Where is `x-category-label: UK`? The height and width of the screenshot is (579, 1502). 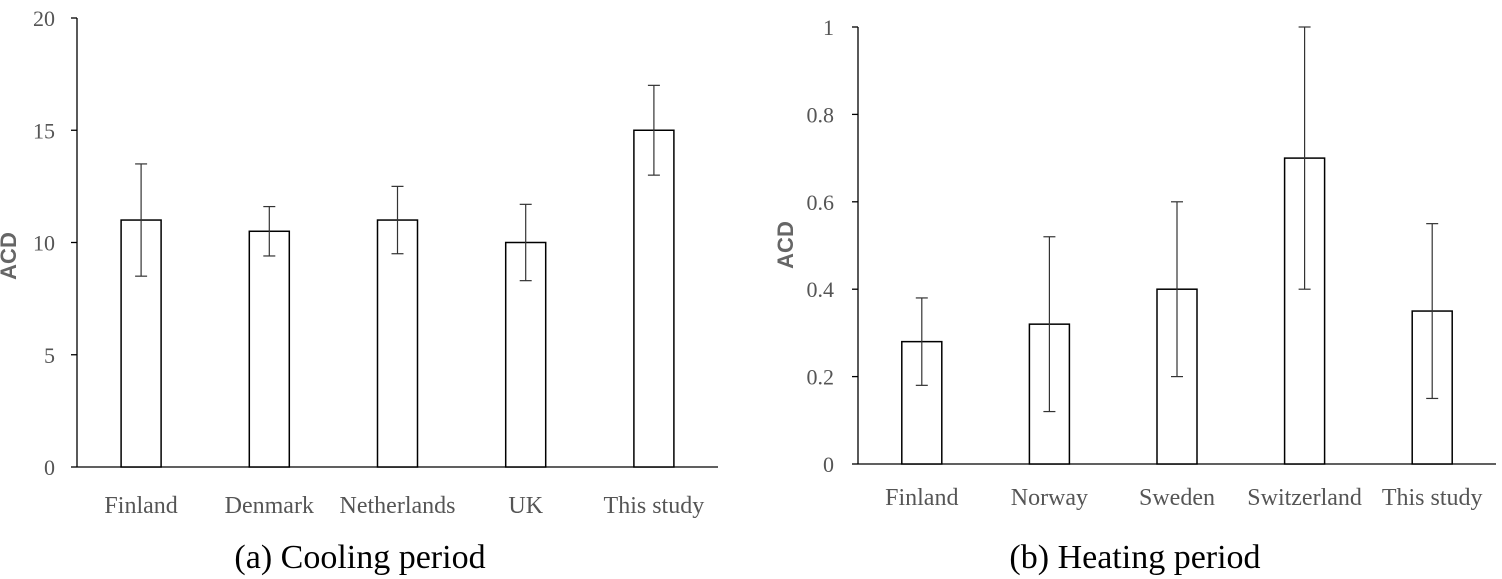
x-category-label: UK is located at coordinates (525, 506).